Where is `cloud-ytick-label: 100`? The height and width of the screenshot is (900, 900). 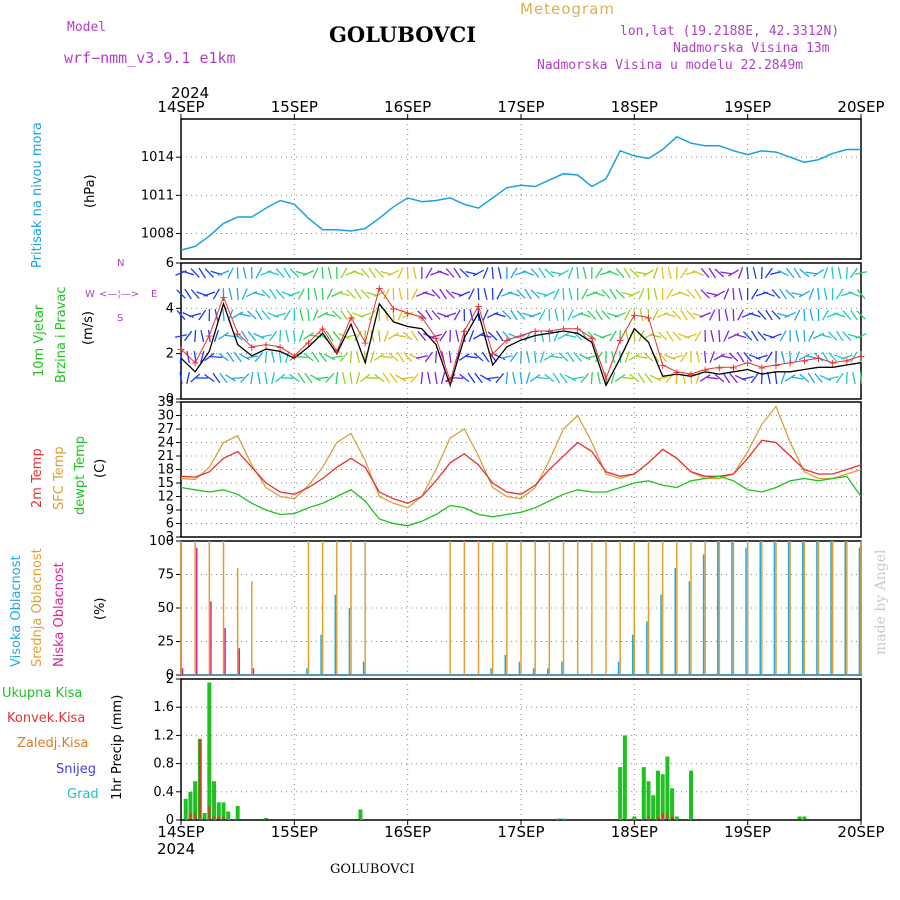
cloud-ytick-label: 100 is located at coordinates (161, 541).